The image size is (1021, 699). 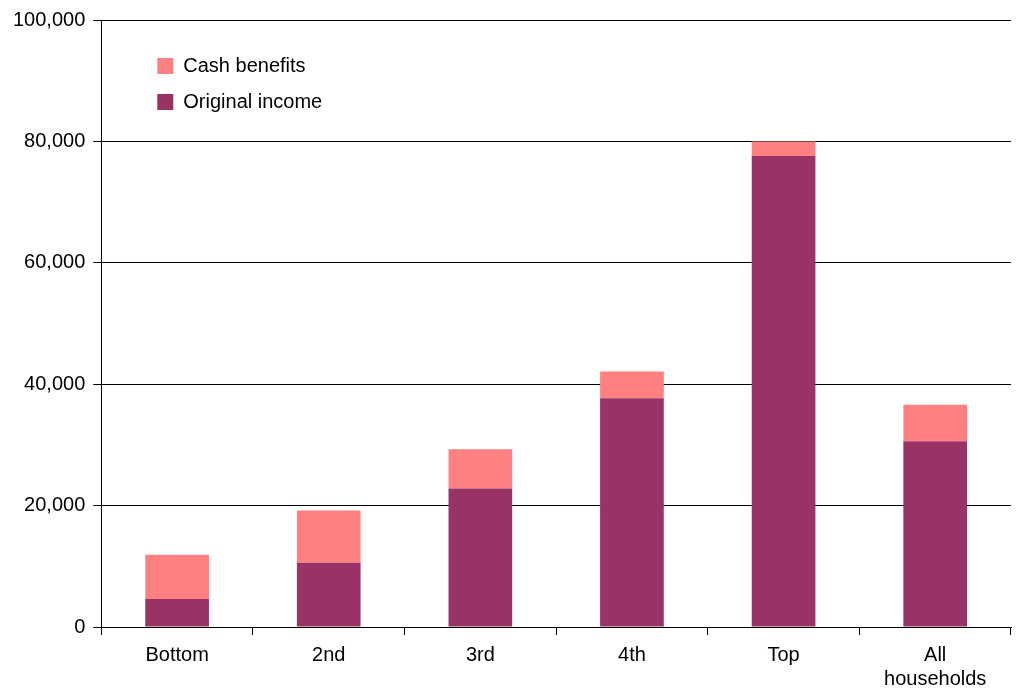 What do you see at coordinates (177, 653) in the screenshot?
I see `x-tick-label: Bottom` at bounding box center [177, 653].